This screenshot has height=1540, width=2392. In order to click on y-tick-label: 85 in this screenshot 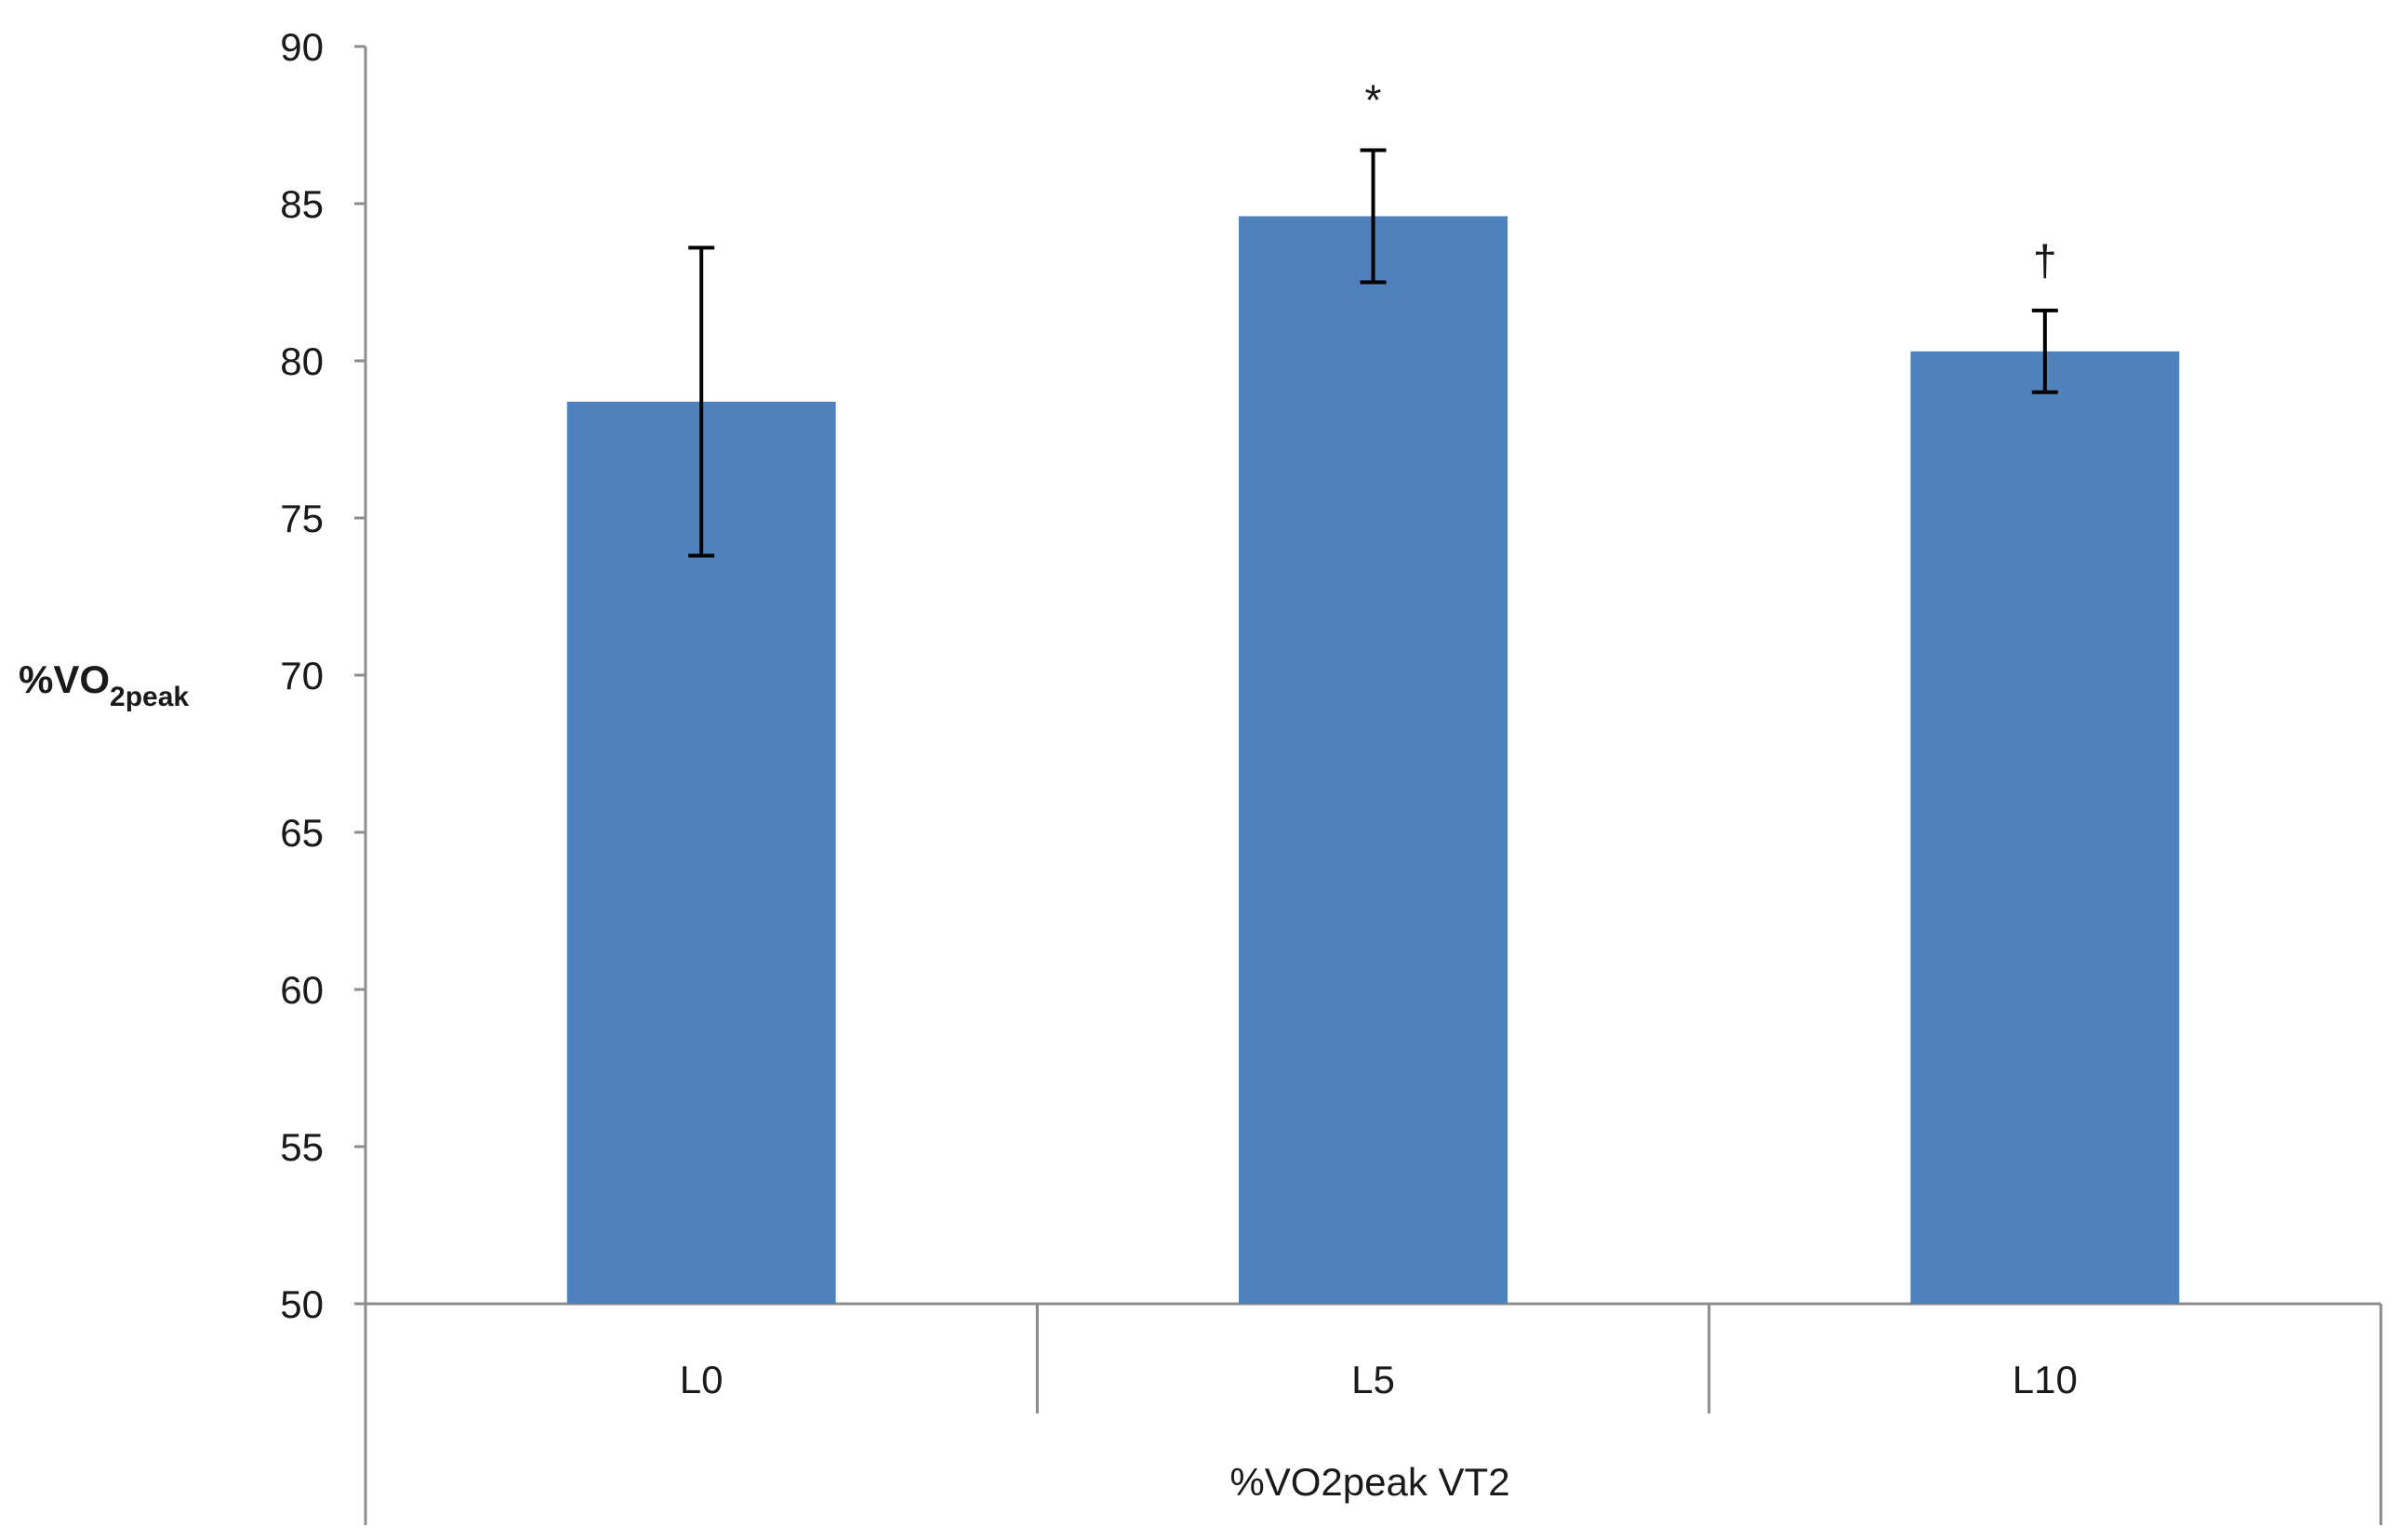, I will do `click(302, 204)`.